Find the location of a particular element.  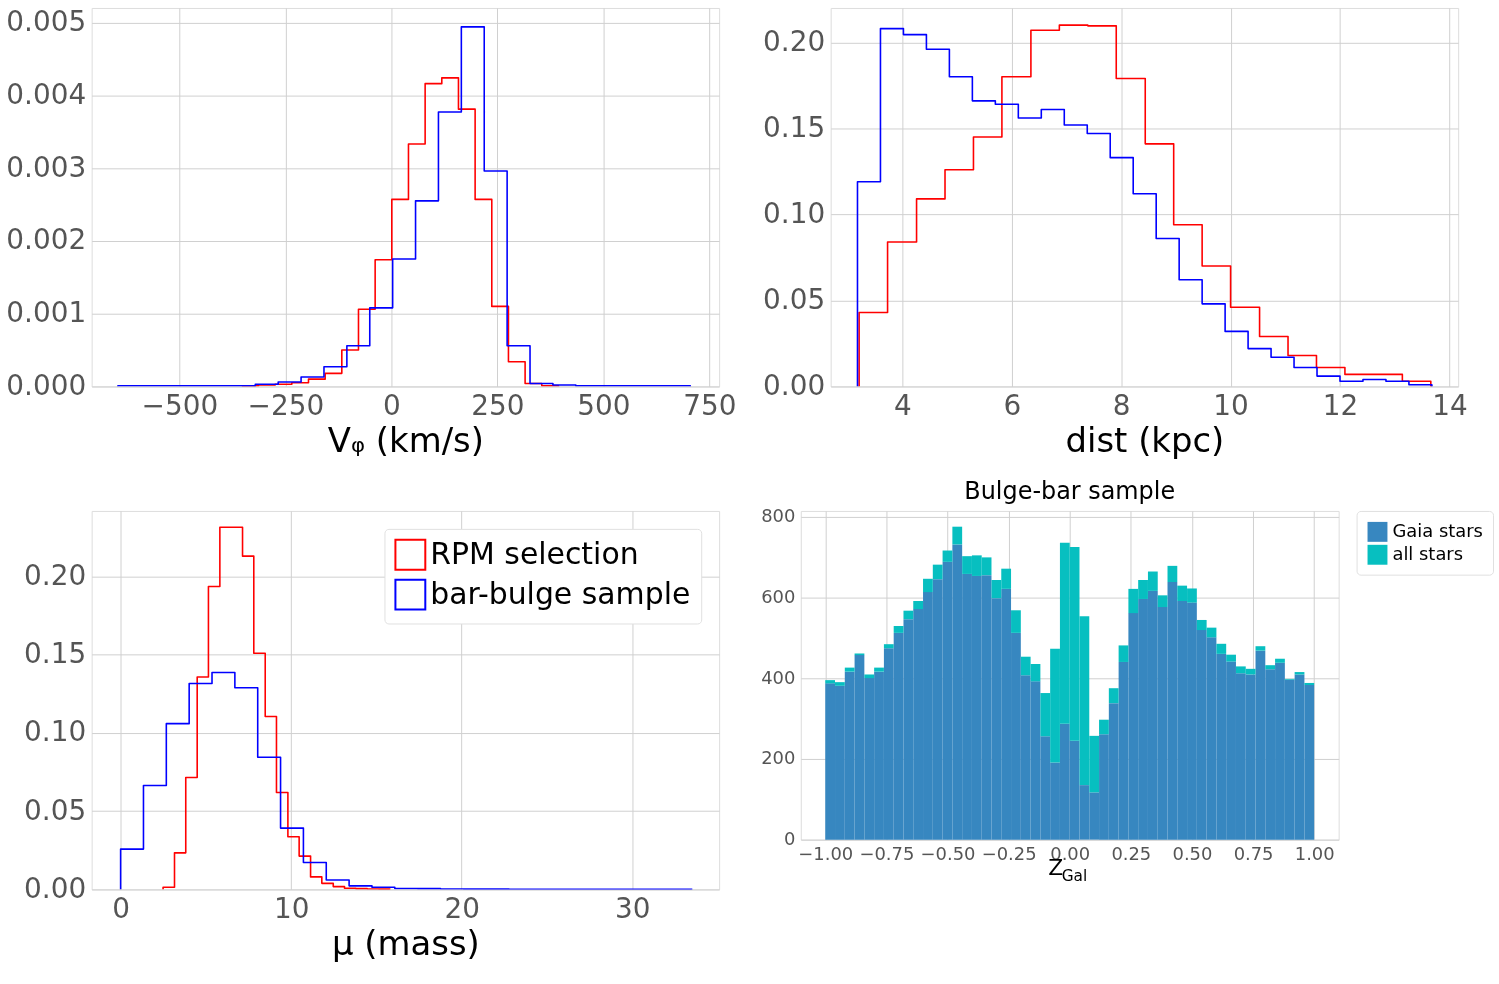

x-tick-label: −500 is located at coordinates (180, 405).